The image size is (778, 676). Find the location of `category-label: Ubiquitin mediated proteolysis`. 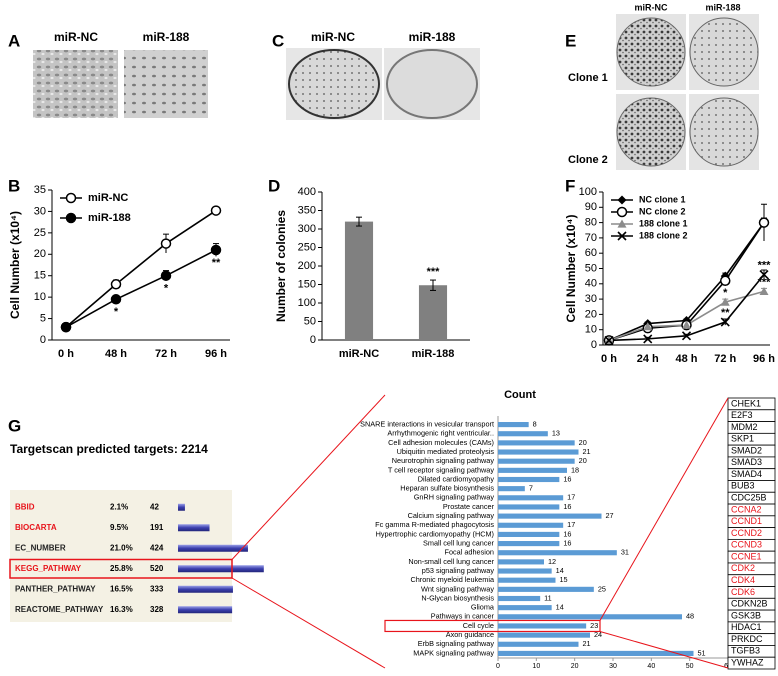

category-label: Ubiquitin mediated proteolysis is located at coordinates (446, 451).